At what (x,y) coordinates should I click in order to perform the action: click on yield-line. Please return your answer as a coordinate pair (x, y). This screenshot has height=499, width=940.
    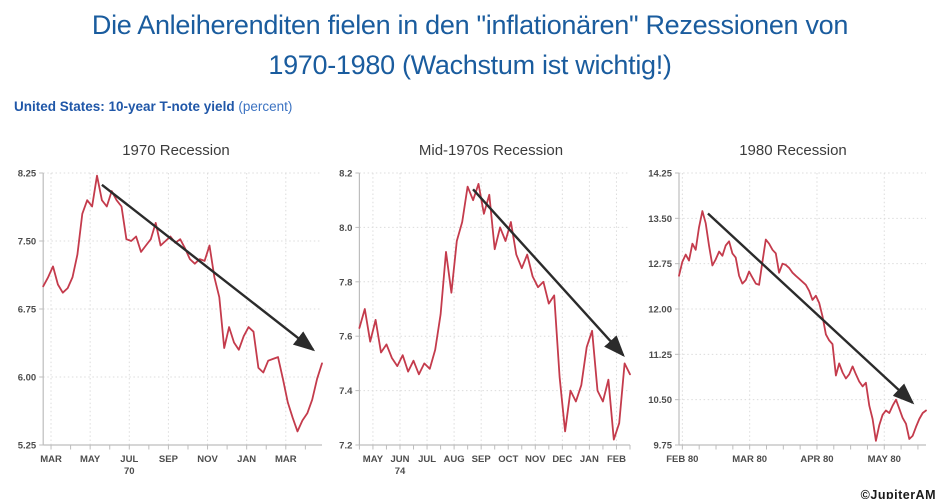
    Looking at the image, I should click on (802, 326).